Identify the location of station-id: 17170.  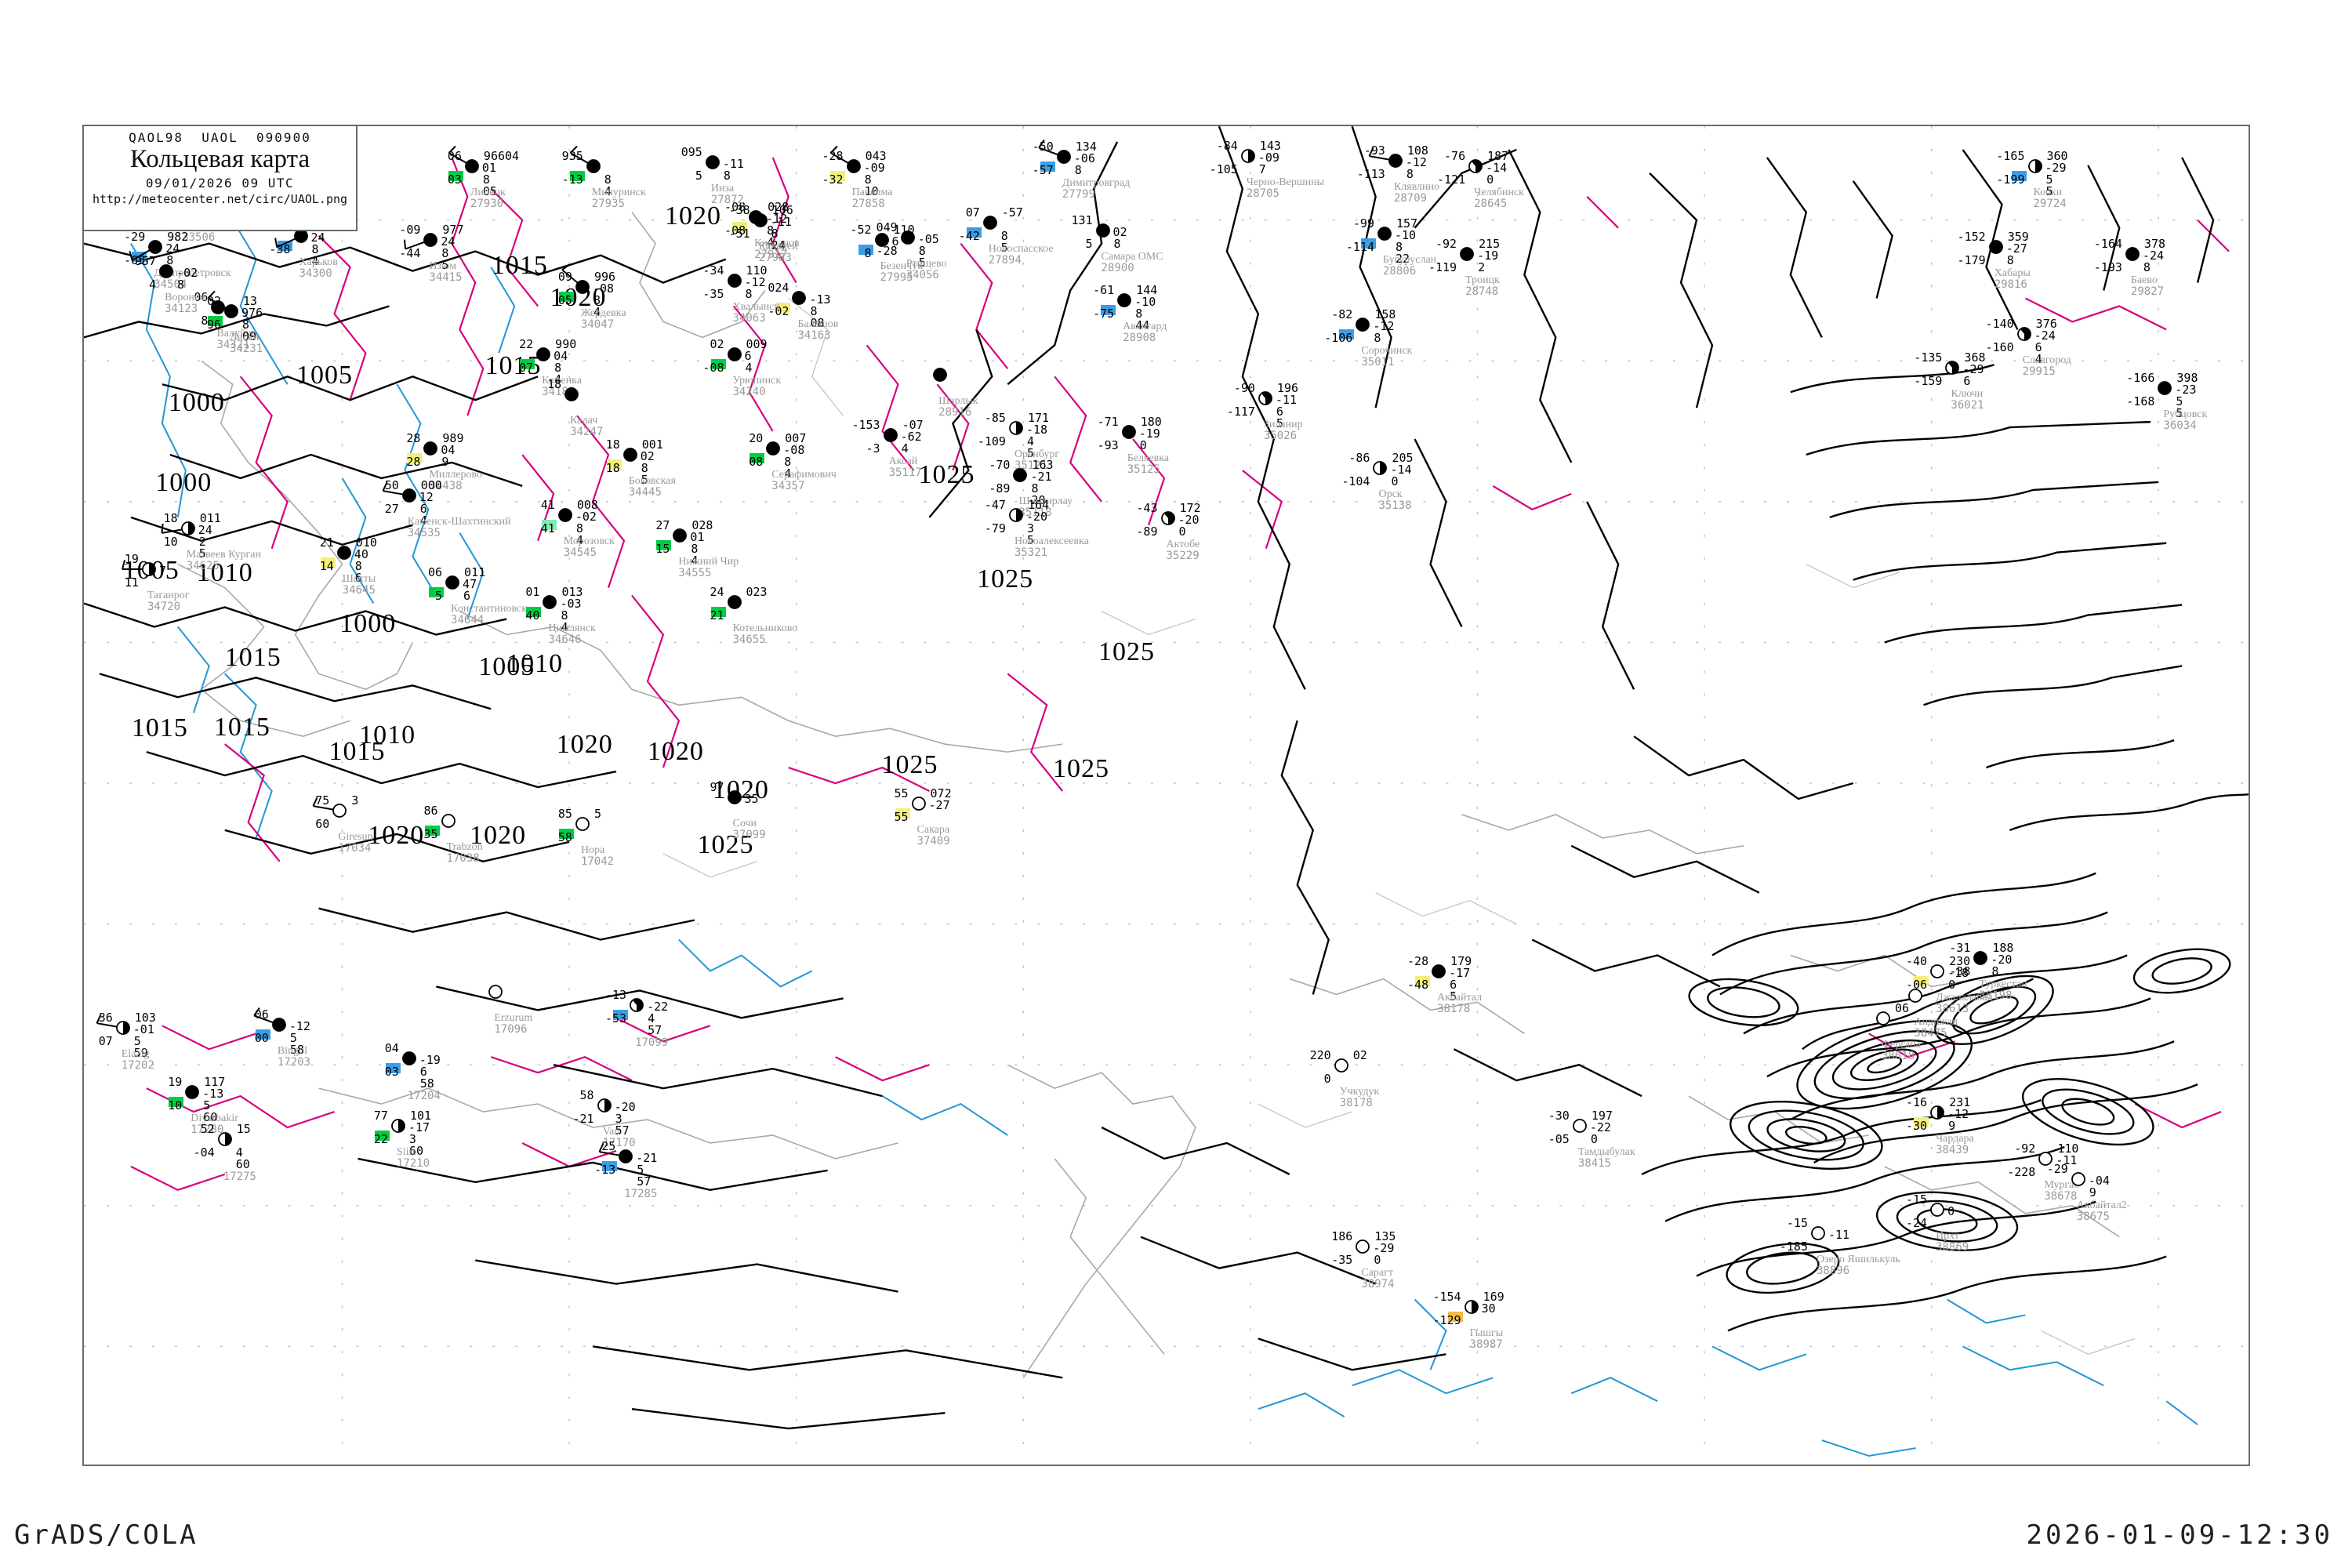
(619, 1143).